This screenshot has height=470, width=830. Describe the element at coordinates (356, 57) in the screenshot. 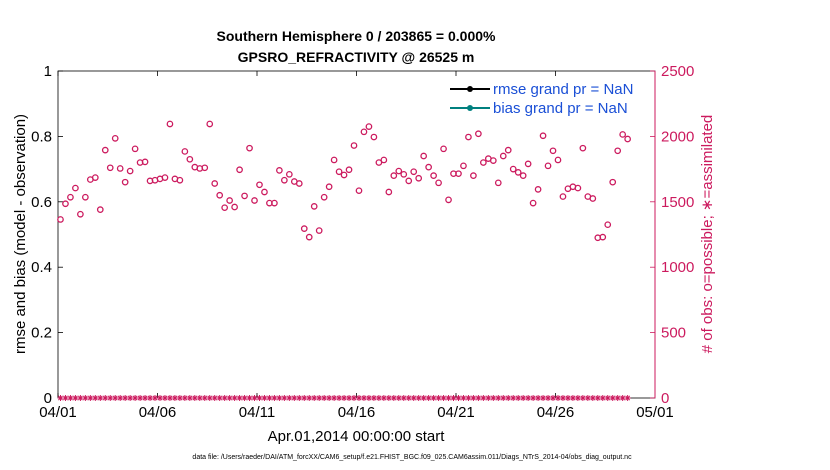

I see `chart-subtitle: GPSRO_REFRACTIVITY @ 26525 m` at that location.